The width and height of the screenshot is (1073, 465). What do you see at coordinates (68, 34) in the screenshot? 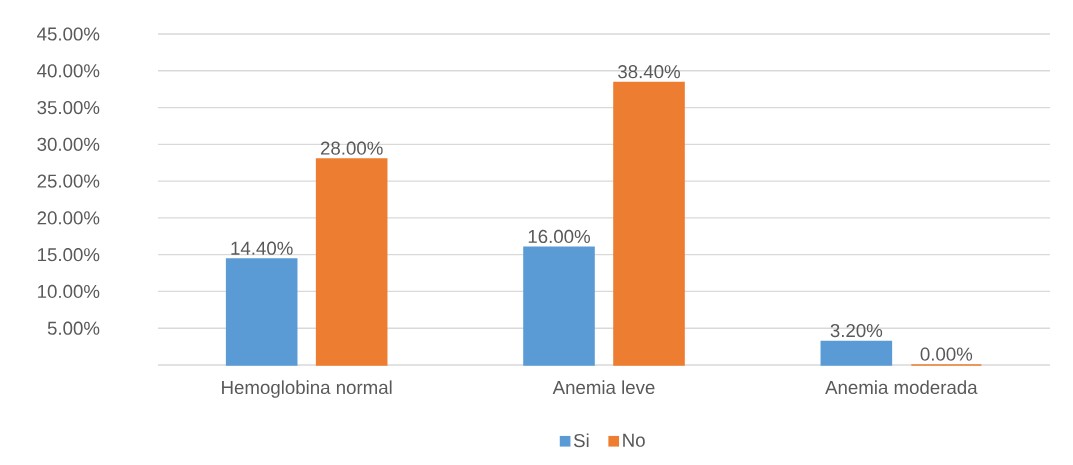
I see `y-tick-label: 45.00%` at bounding box center [68, 34].